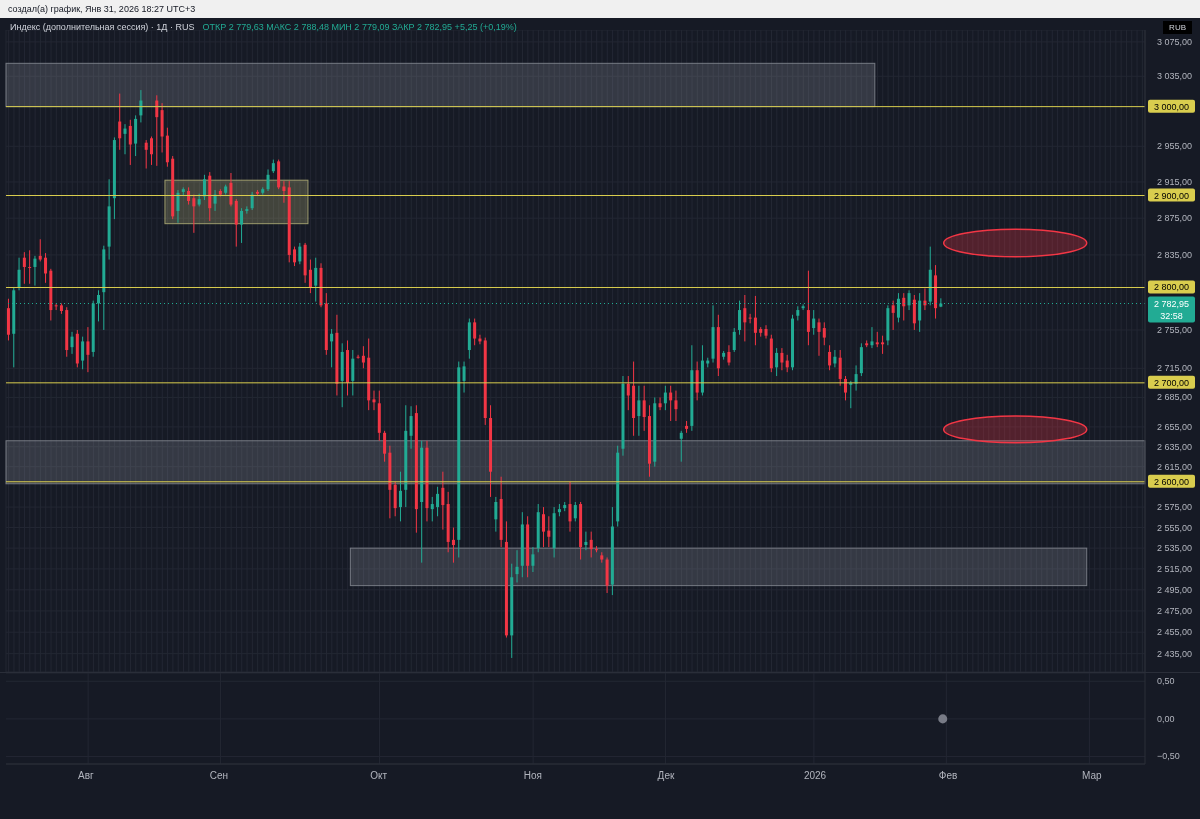  Describe the element at coordinates (1166, 718) in the screenshot. I see `y-tick-label: 0,00` at that location.